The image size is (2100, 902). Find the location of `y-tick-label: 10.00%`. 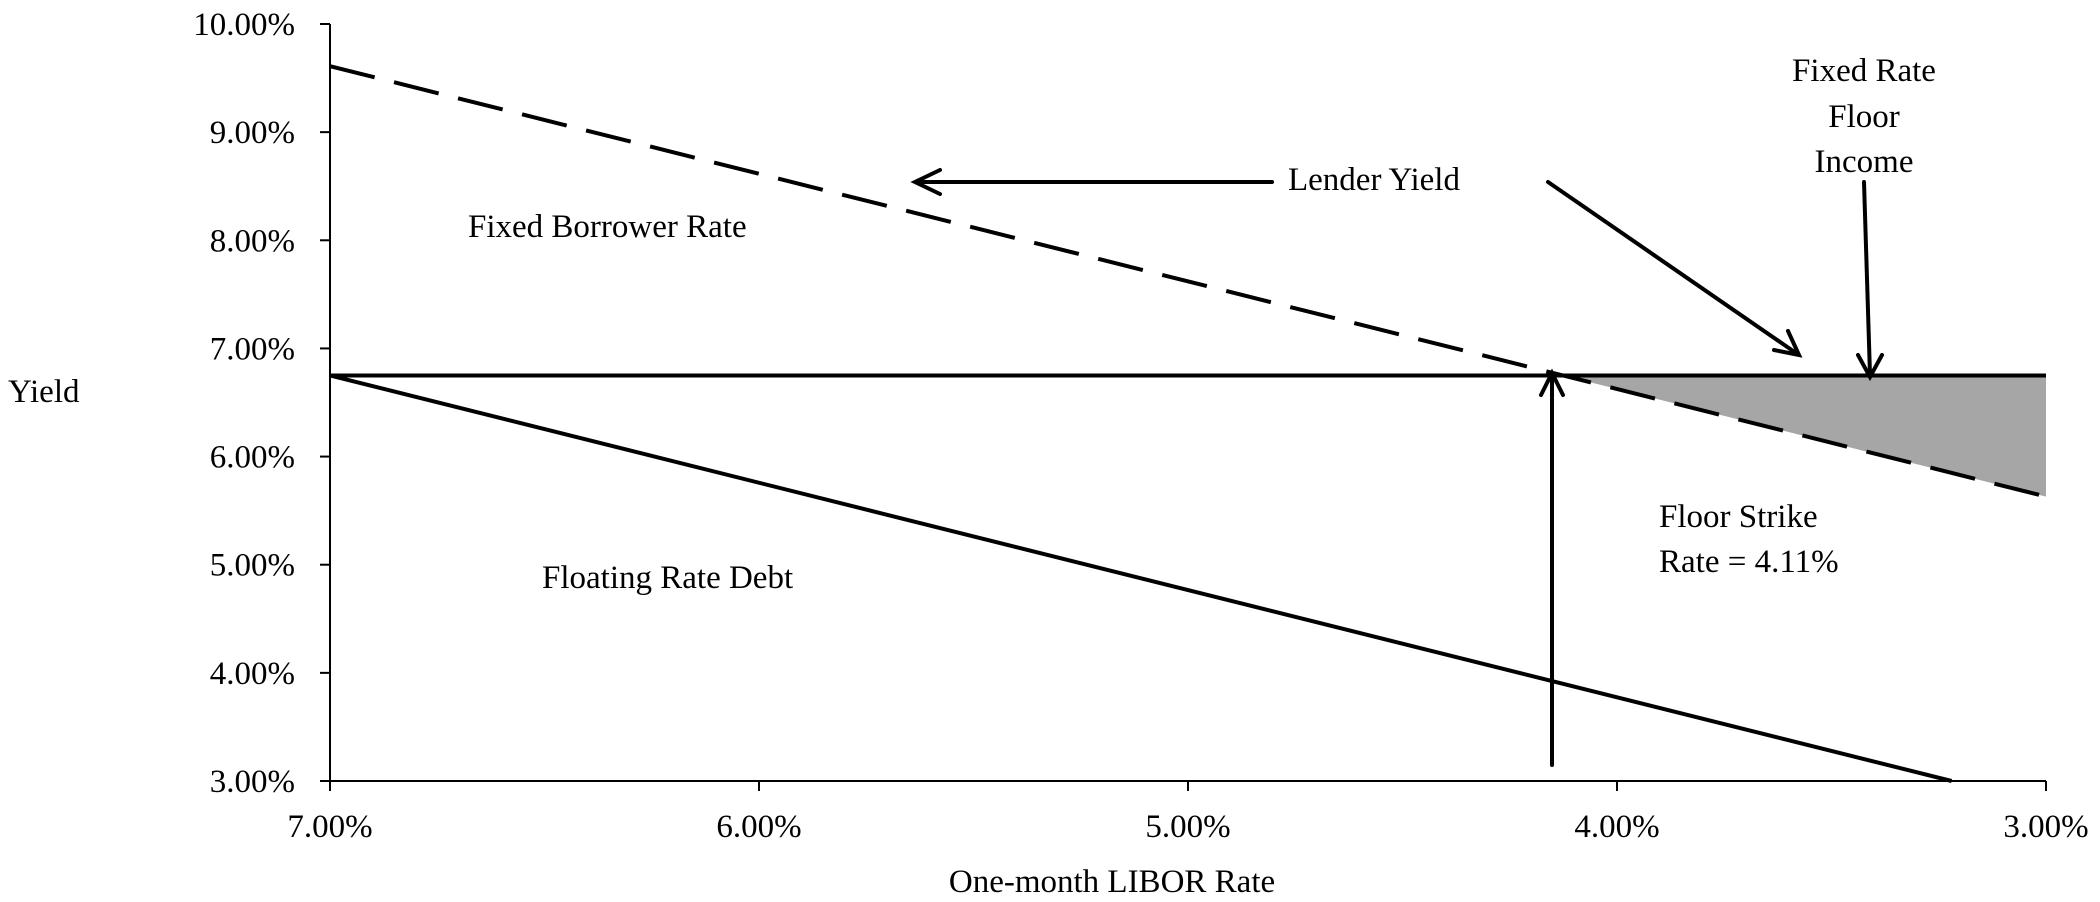

y-tick-label: 10.00% is located at coordinates (244, 25).